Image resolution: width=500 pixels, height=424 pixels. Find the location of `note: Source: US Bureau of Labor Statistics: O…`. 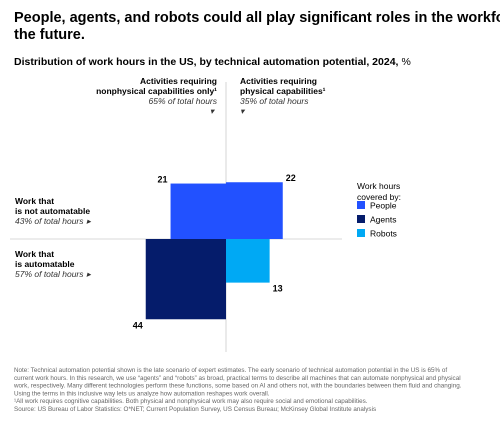

note: Source: US Bureau of Labor Statistics: O… is located at coordinates (195, 409).